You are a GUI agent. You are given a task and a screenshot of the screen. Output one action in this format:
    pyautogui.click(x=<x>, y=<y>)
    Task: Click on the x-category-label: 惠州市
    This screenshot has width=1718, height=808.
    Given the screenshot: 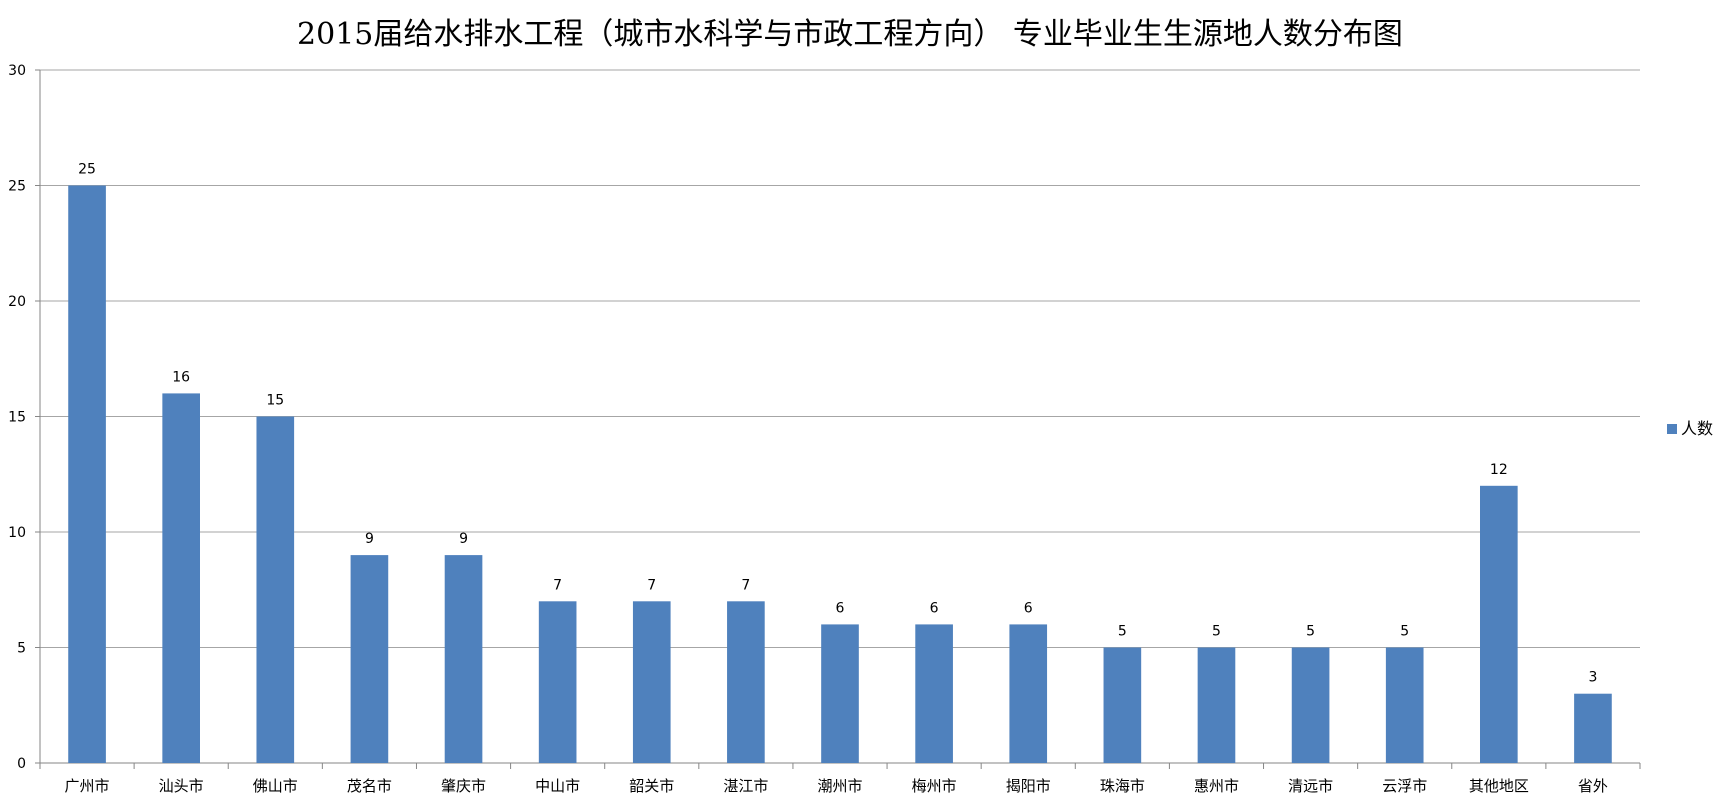 What is the action you would take?
    pyautogui.click(x=1216, y=786)
    